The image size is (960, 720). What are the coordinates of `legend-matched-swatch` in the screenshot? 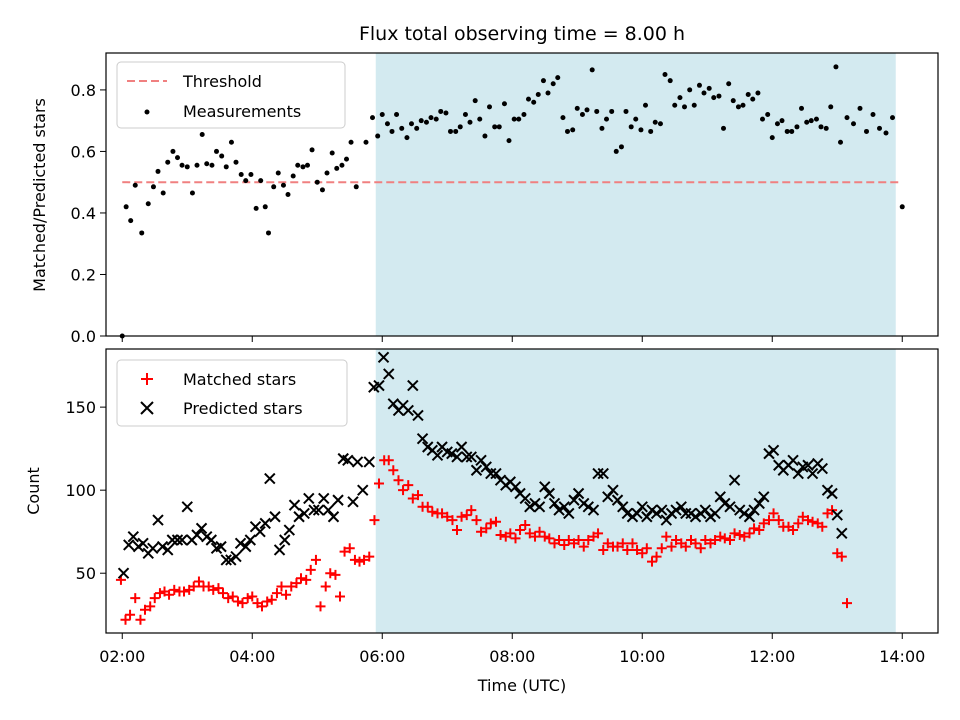 It's located at (147, 379).